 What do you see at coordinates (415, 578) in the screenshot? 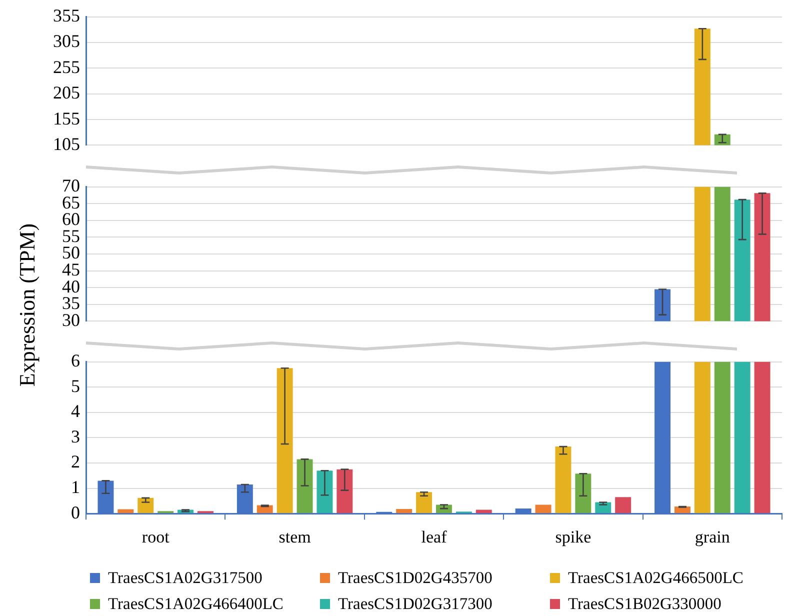
I see `legend-label: TraesCS1D02G435700` at bounding box center [415, 578].